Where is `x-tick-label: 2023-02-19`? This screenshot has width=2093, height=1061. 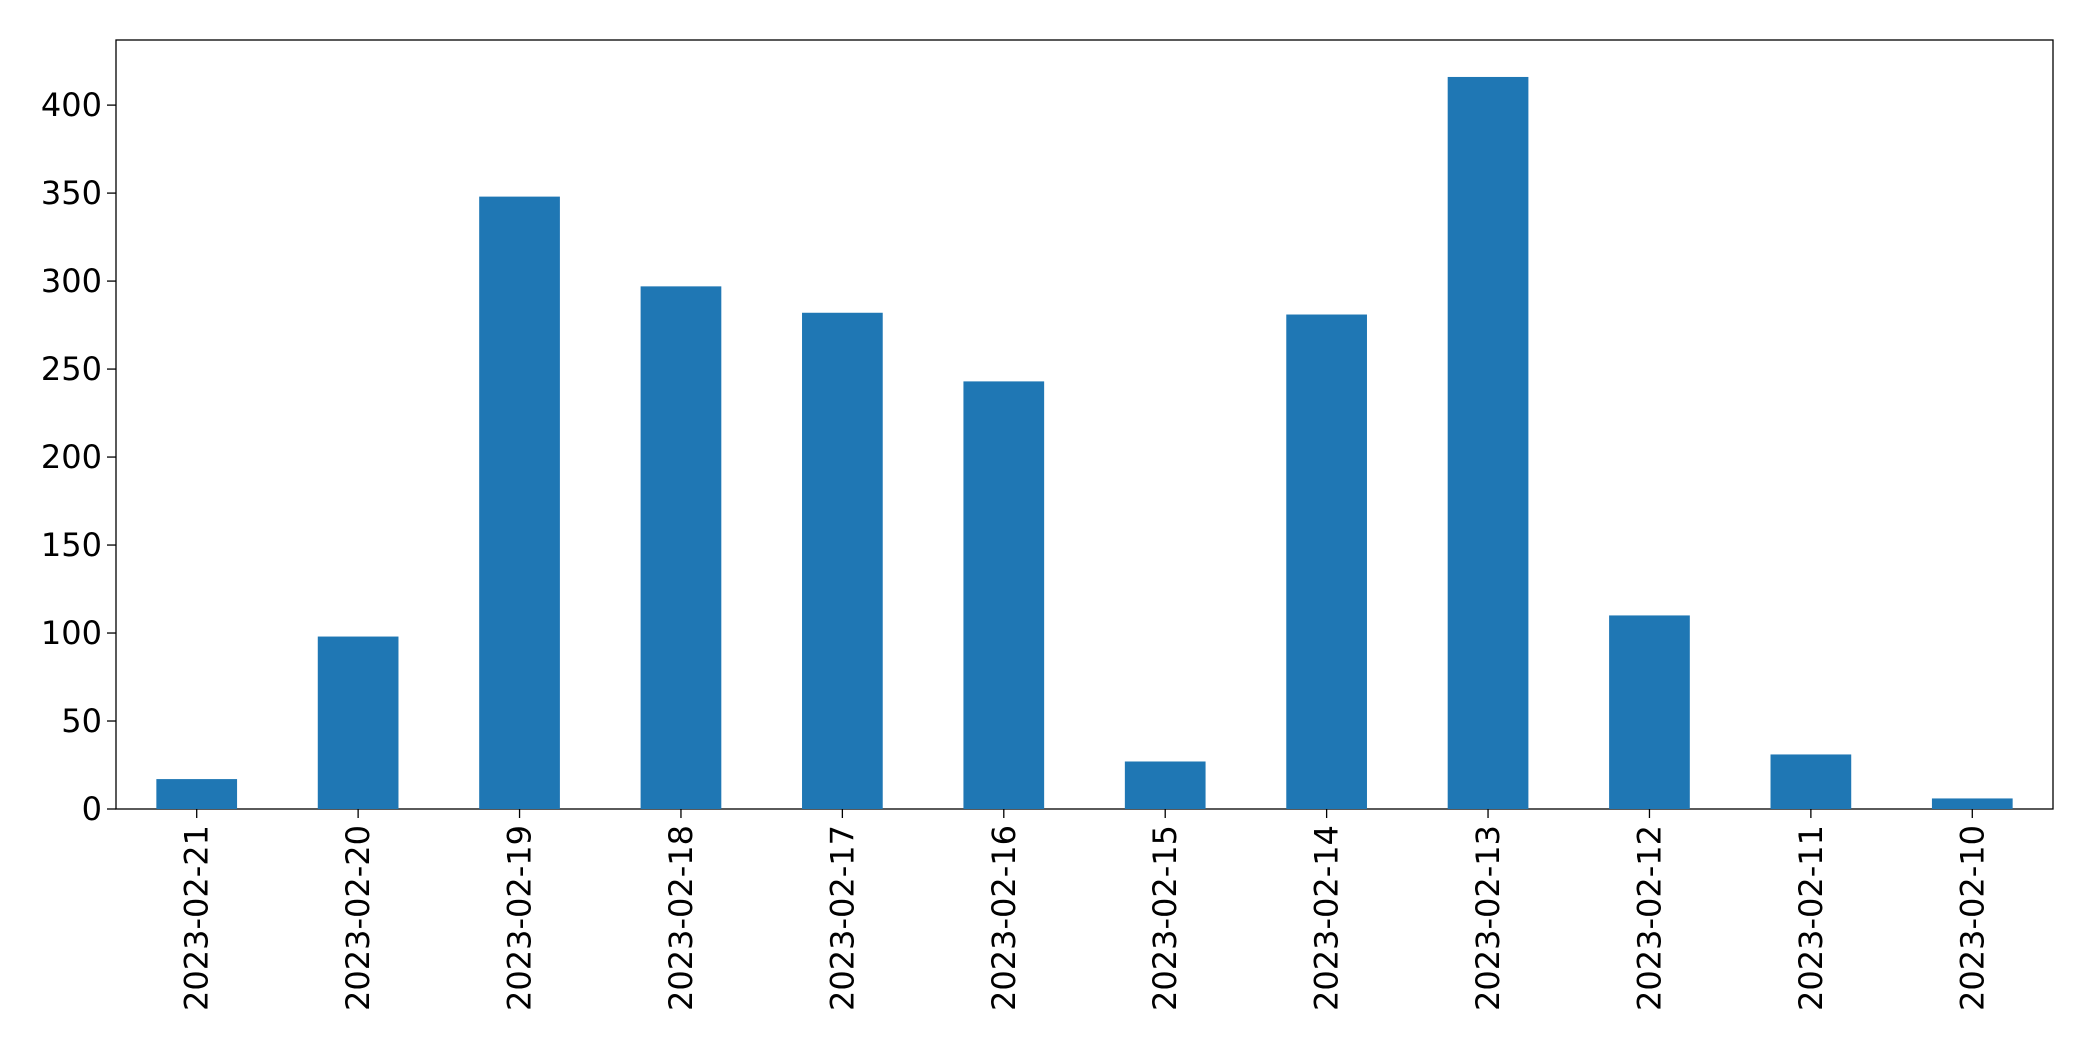 x-tick-label: 2023-02-19 is located at coordinates (520, 918).